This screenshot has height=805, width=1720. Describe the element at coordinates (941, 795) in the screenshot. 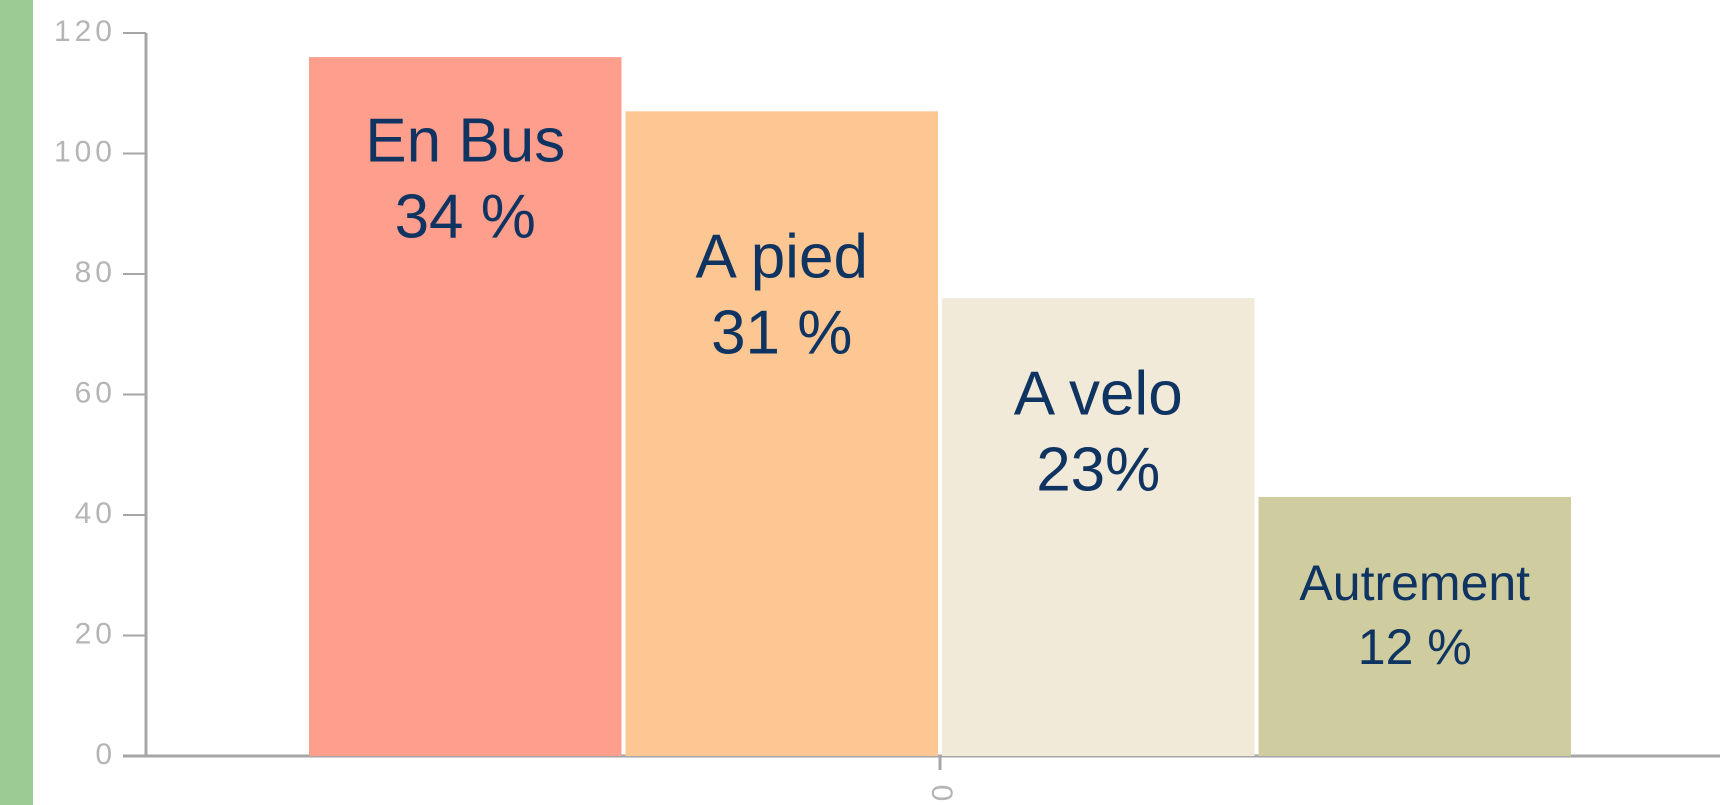

I see `x-tick-label: 0` at that location.